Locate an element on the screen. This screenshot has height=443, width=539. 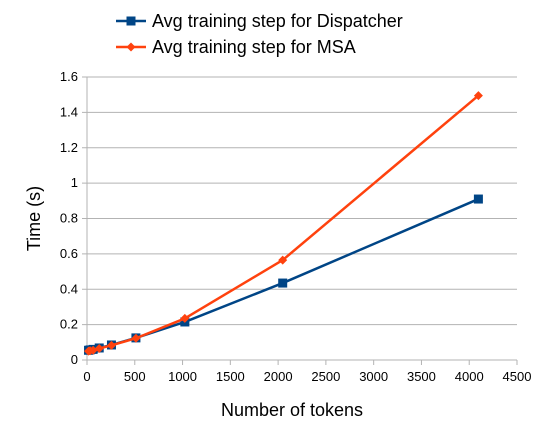
y-tick-label: 0.2 is located at coordinates (69, 324).